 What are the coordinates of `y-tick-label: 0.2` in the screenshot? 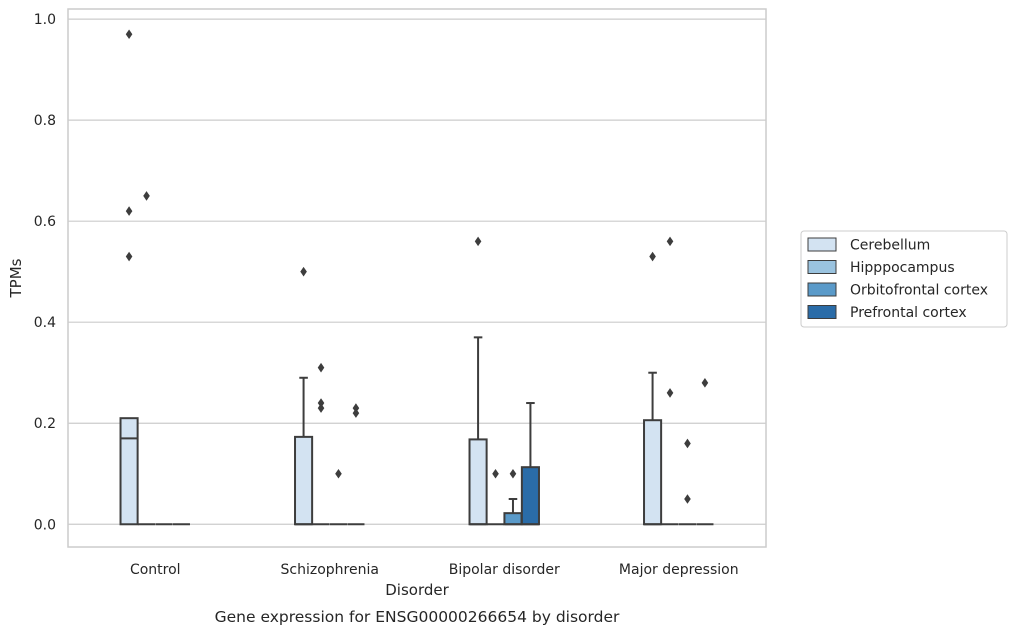 It's located at (45, 424).